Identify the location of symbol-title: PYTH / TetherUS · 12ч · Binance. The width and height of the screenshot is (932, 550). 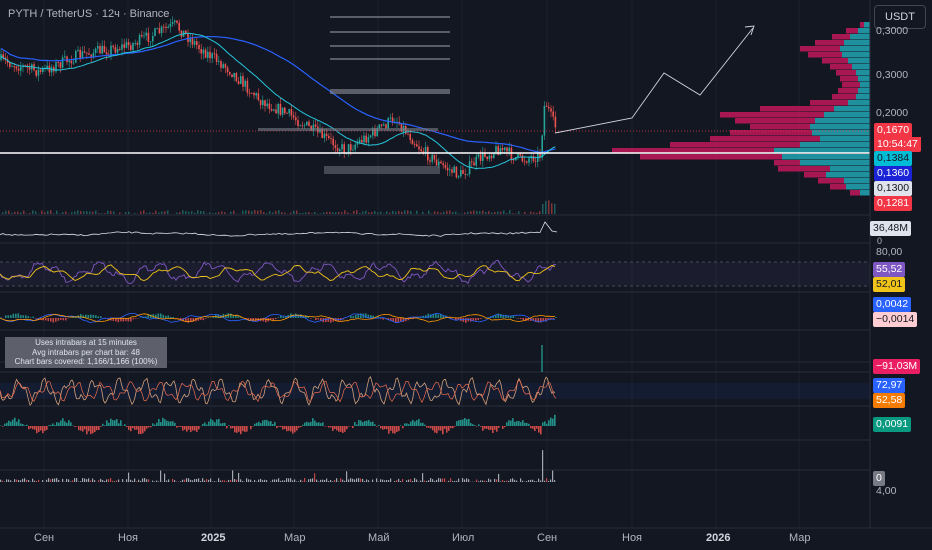
(89, 14).